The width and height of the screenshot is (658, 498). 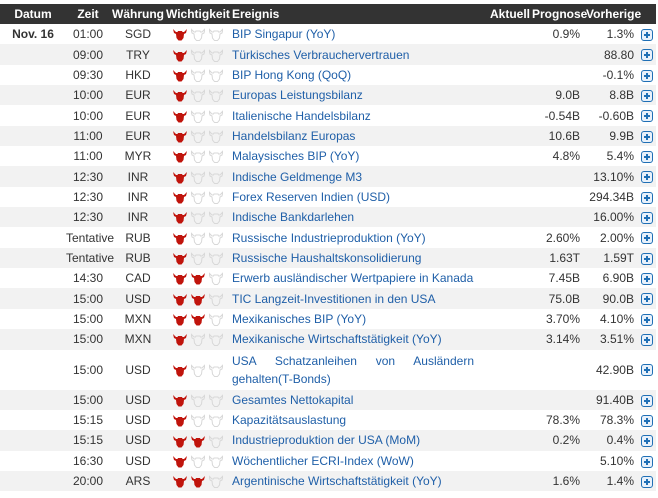 I want to click on event-link: Kapazitätsauslastung, so click(x=289, y=420).